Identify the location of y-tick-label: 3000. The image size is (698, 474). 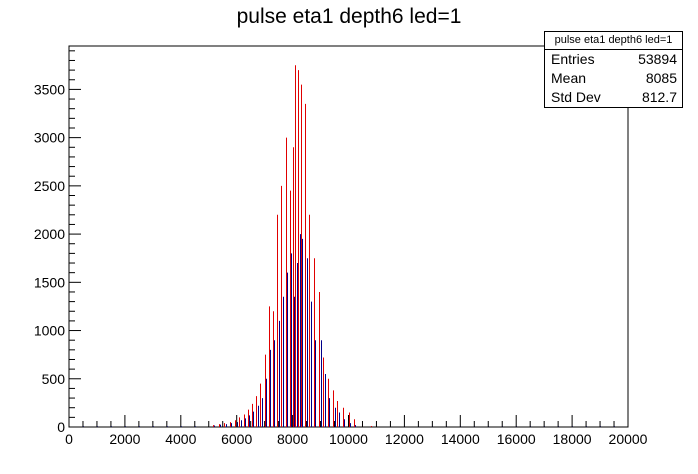
(49, 138).